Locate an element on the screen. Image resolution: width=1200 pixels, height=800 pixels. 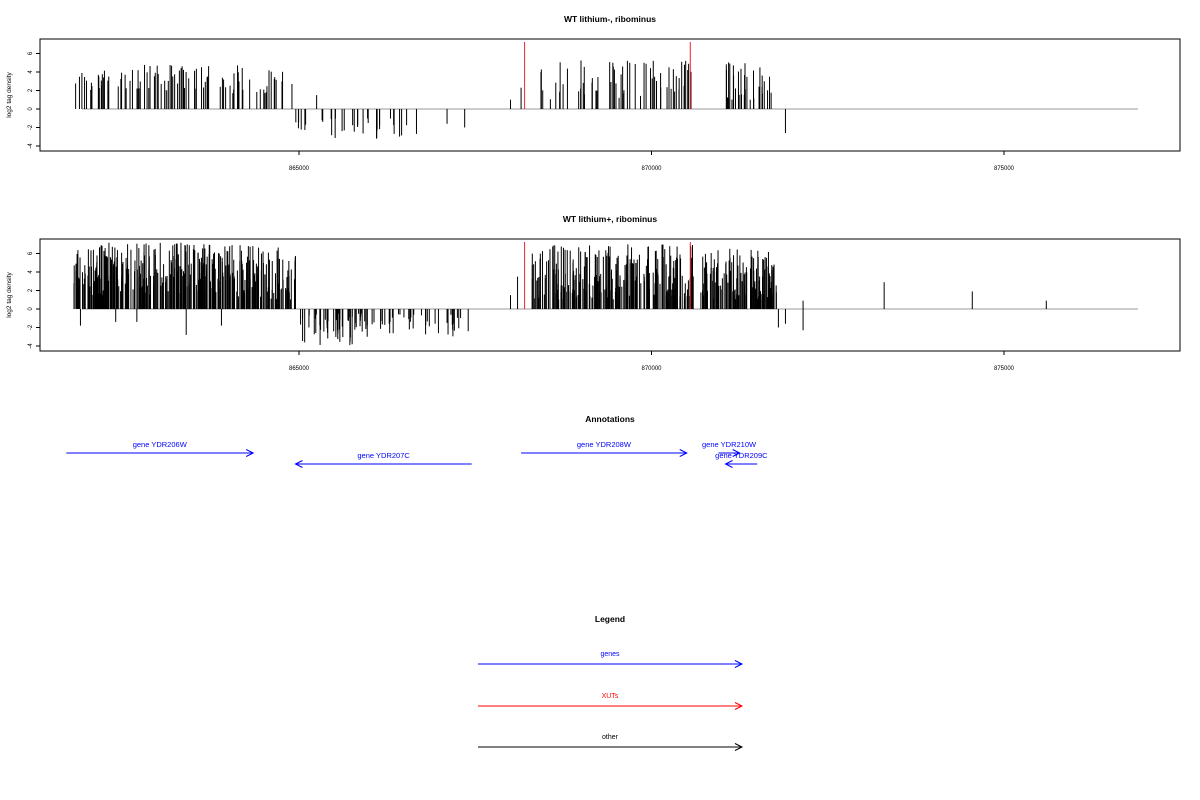
legend-item: genes is located at coordinates (611, 659).